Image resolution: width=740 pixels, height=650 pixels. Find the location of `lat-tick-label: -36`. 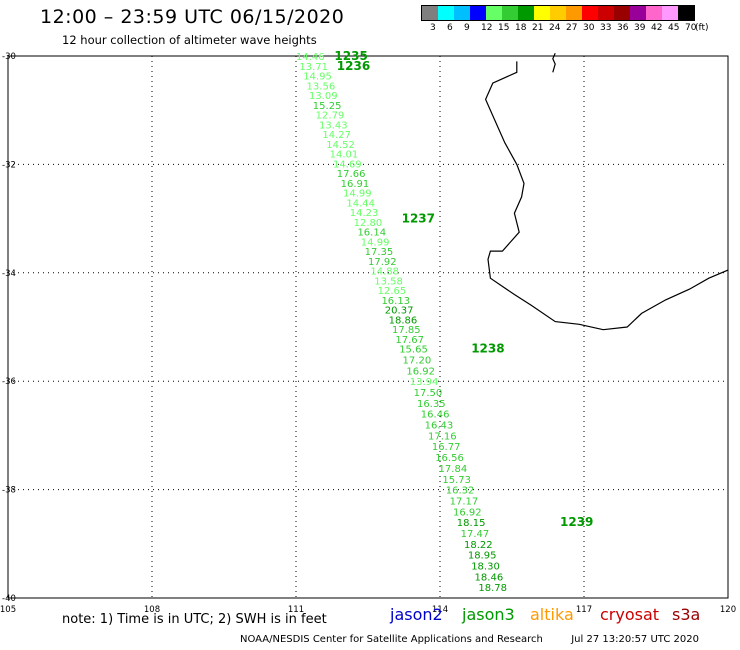

lat-tick-label: -36 is located at coordinates (9, 382).